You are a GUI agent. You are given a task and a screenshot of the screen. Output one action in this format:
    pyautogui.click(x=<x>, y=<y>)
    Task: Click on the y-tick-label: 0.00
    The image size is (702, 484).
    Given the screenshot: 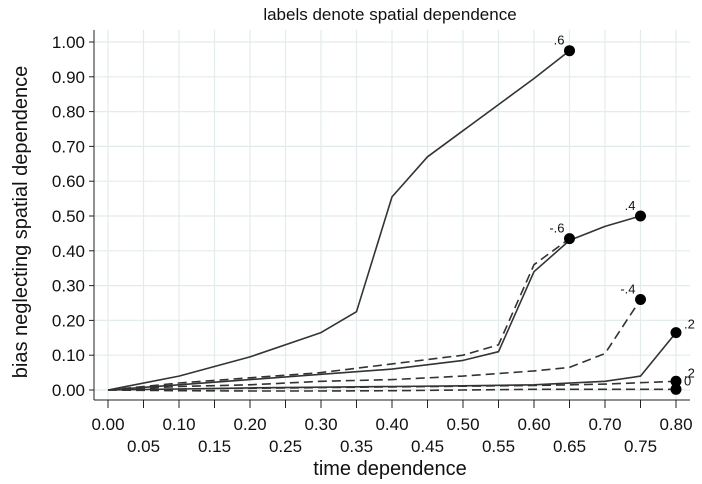 What is the action you would take?
    pyautogui.click(x=68, y=390)
    